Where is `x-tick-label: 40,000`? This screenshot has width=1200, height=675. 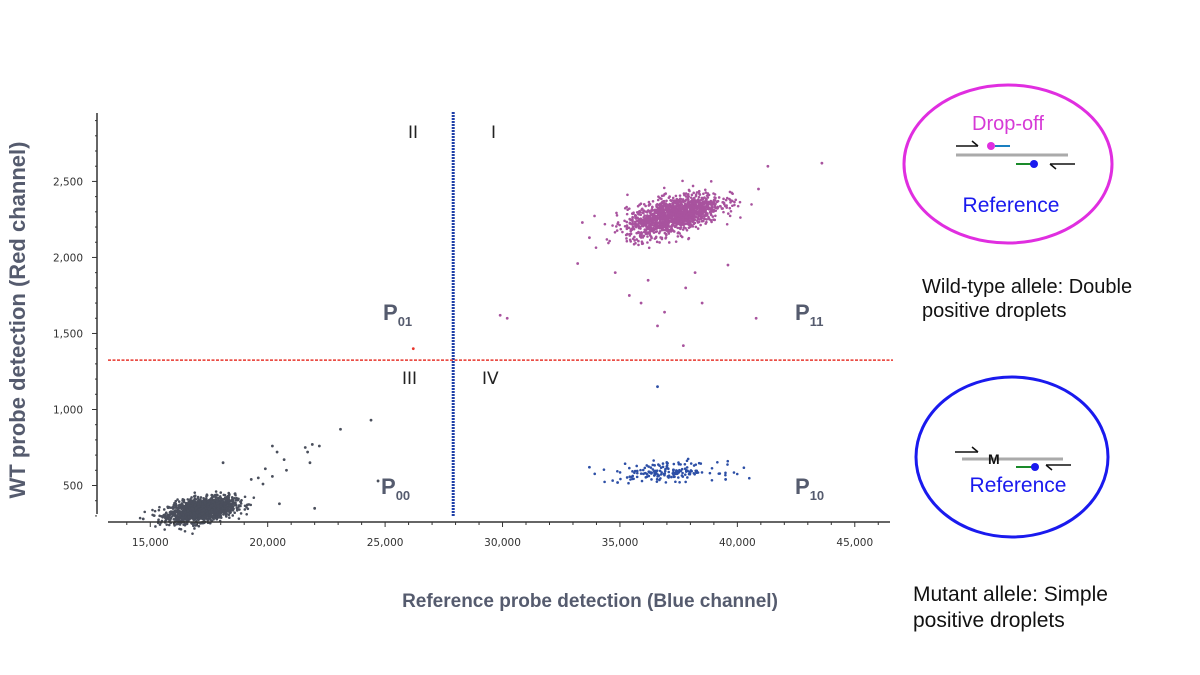
x-tick-label: 40,000 is located at coordinates (737, 543).